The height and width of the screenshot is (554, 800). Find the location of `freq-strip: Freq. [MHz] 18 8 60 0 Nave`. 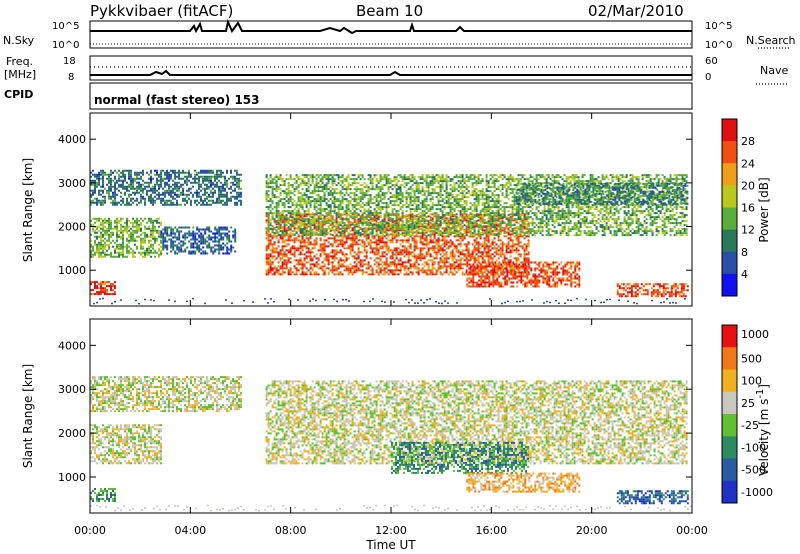

freq-strip: Freq. [MHz] 18 8 60 0 Nave is located at coordinates (396, 70).